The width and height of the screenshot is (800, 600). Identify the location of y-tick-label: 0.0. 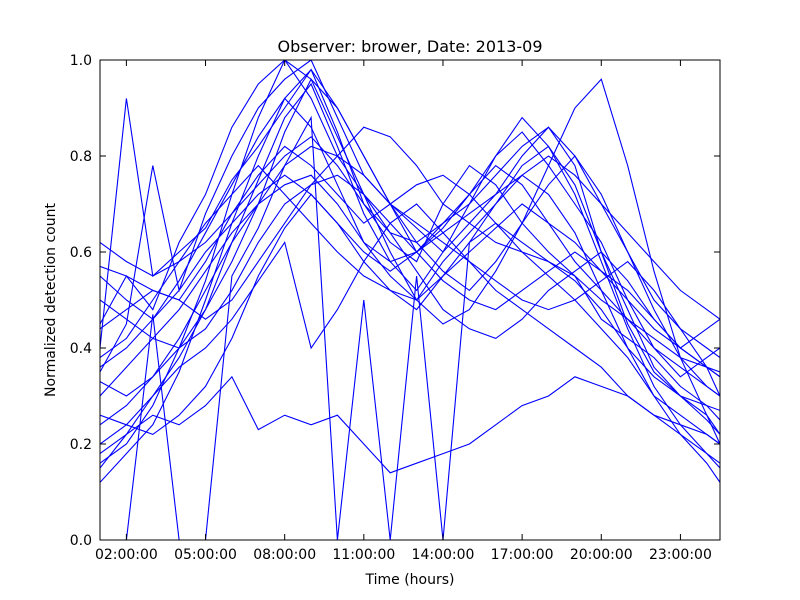
(81, 541).